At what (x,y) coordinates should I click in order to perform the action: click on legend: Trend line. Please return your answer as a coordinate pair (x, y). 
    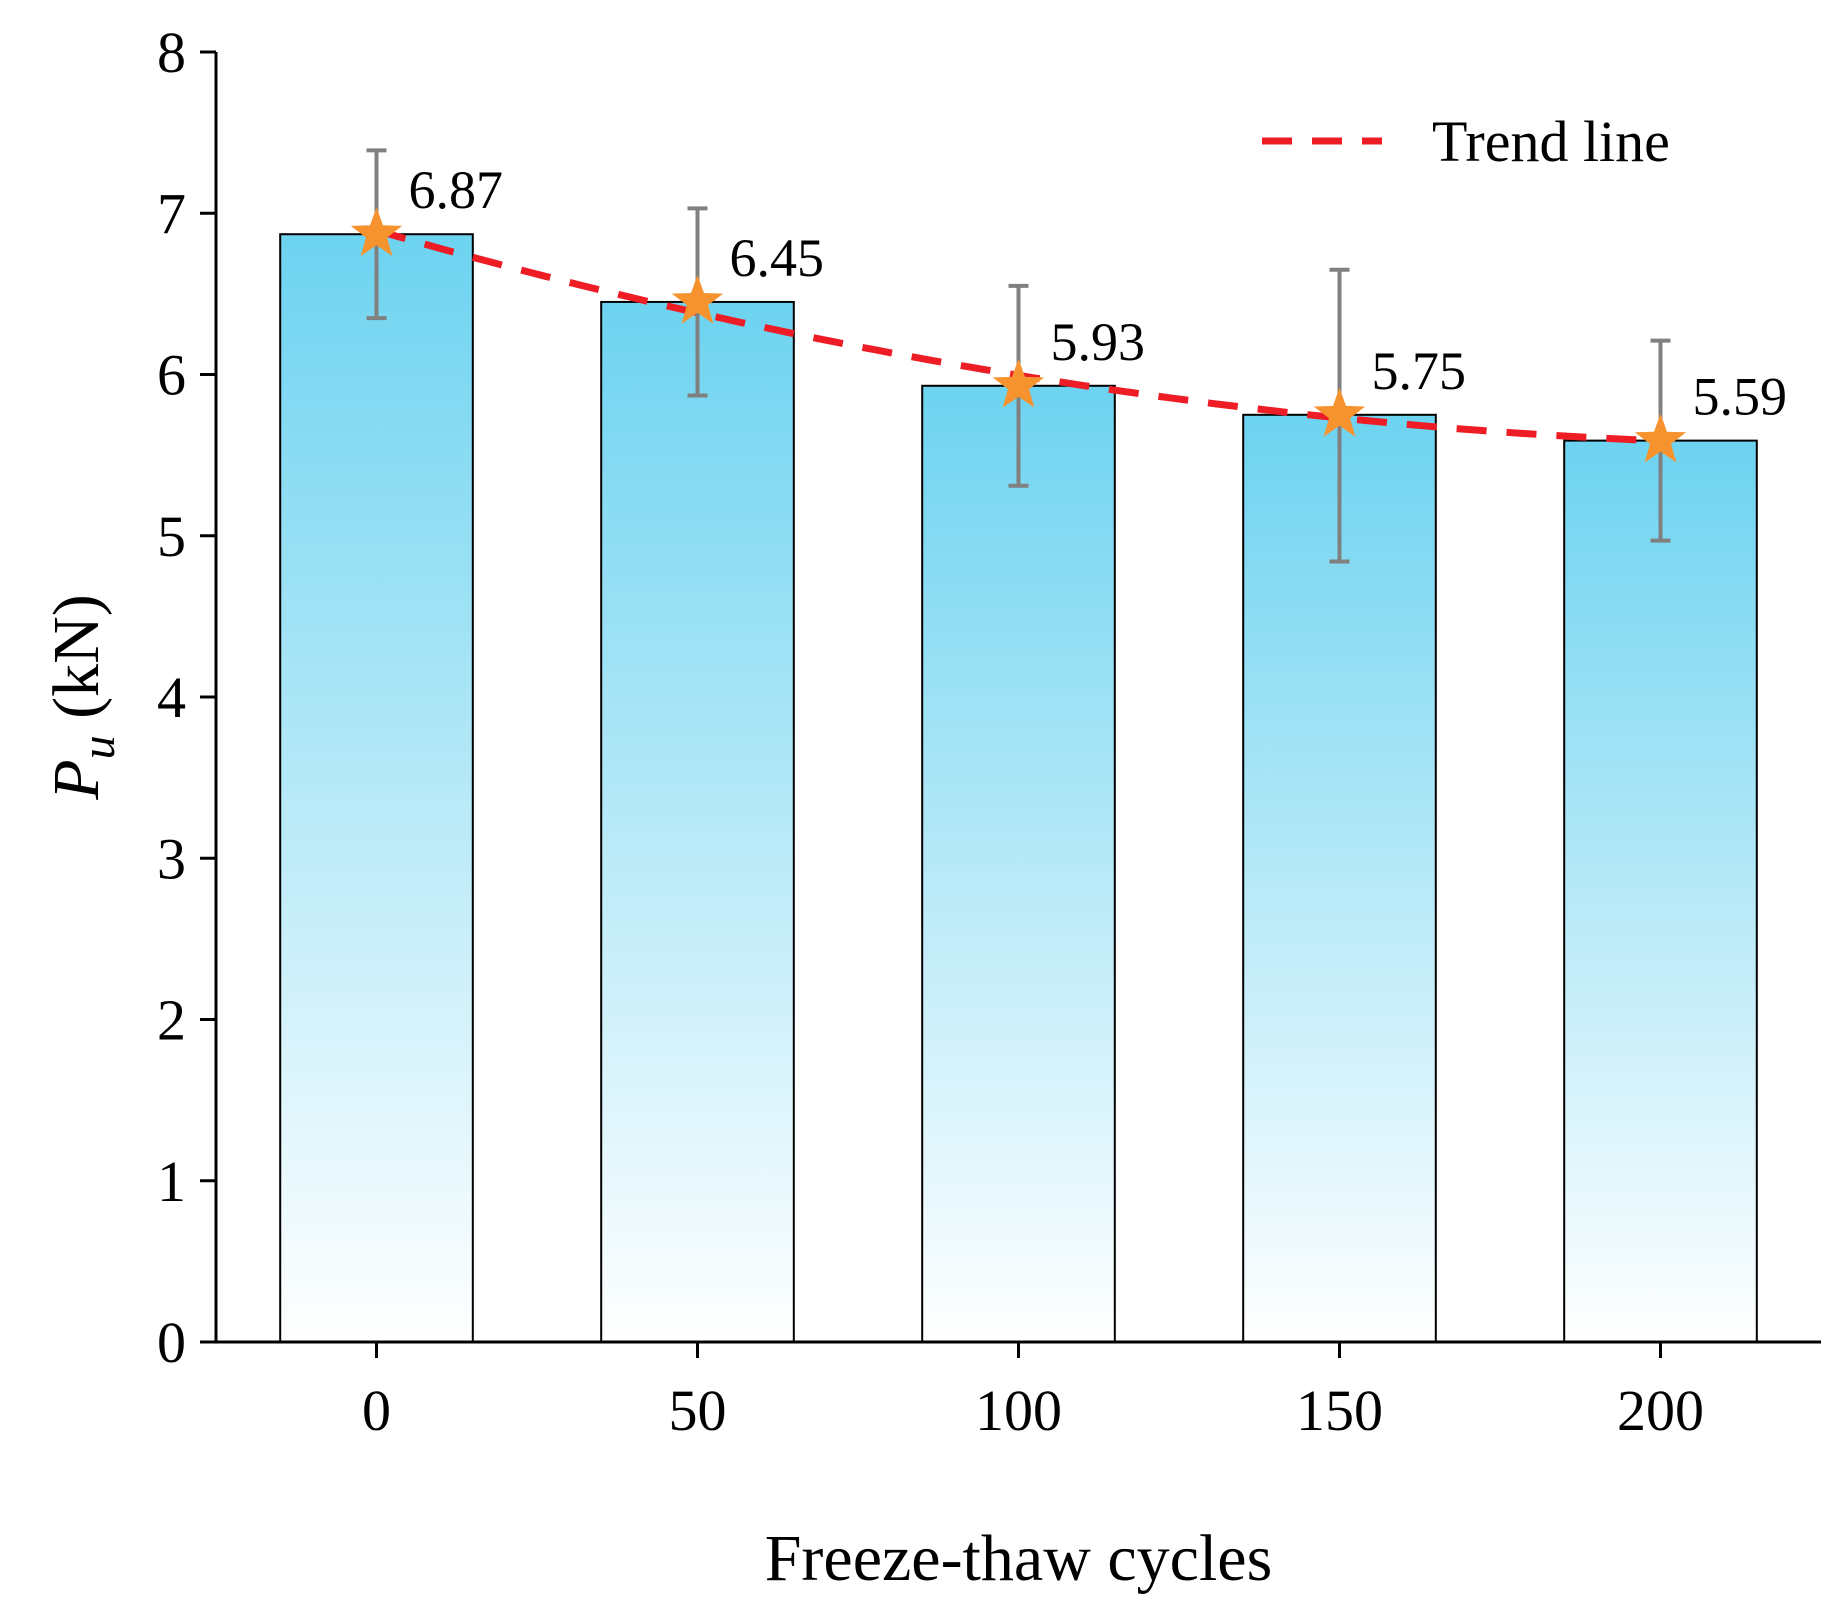
    Looking at the image, I should click on (1466, 141).